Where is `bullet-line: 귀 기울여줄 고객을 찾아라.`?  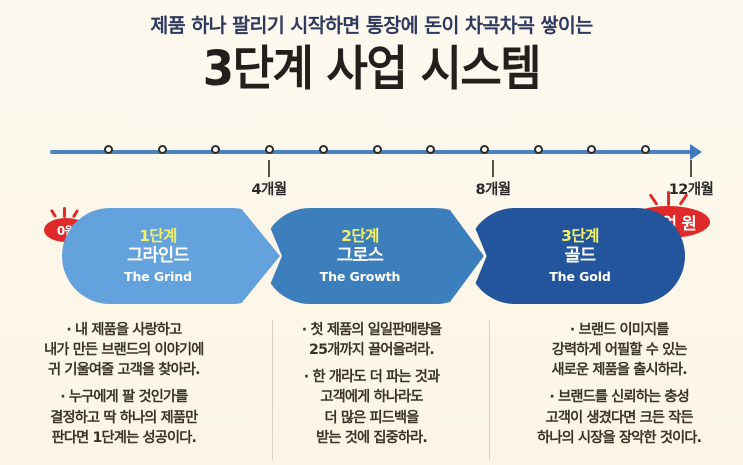 bullet-line: 귀 기울여줄 고객을 찾아라. is located at coordinates (124, 370).